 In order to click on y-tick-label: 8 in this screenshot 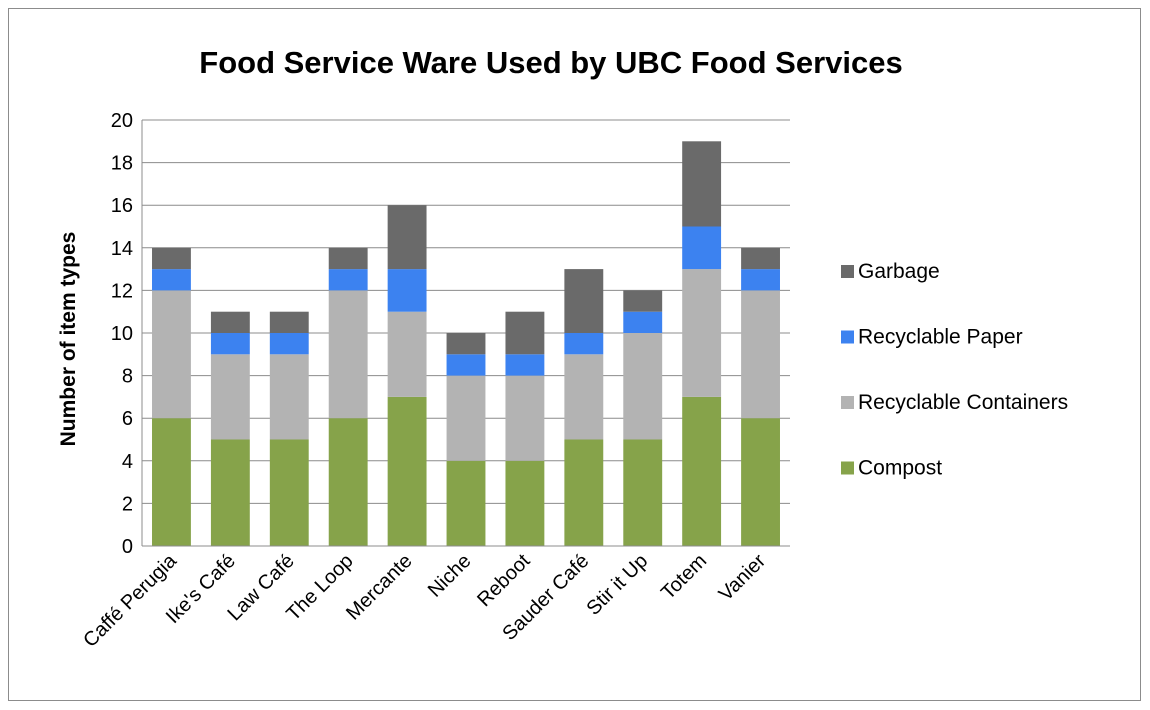, I will do `click(127, 377)`.